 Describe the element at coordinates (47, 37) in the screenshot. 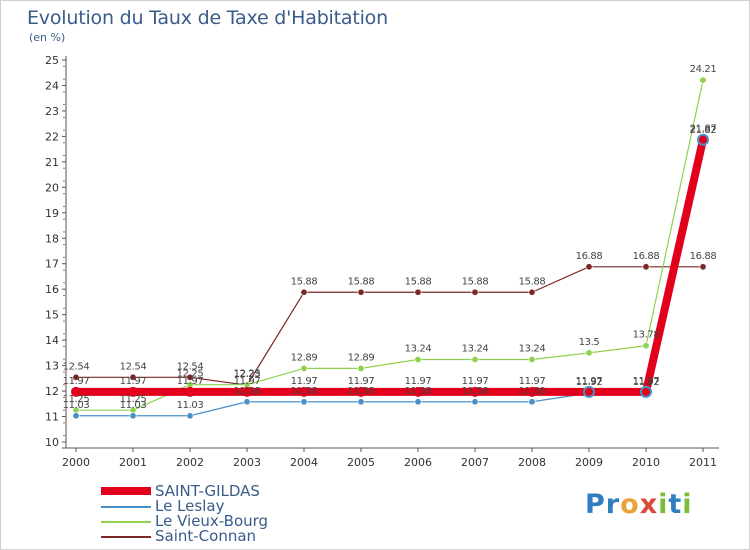

I see `unit-label: (en %)` at that location.